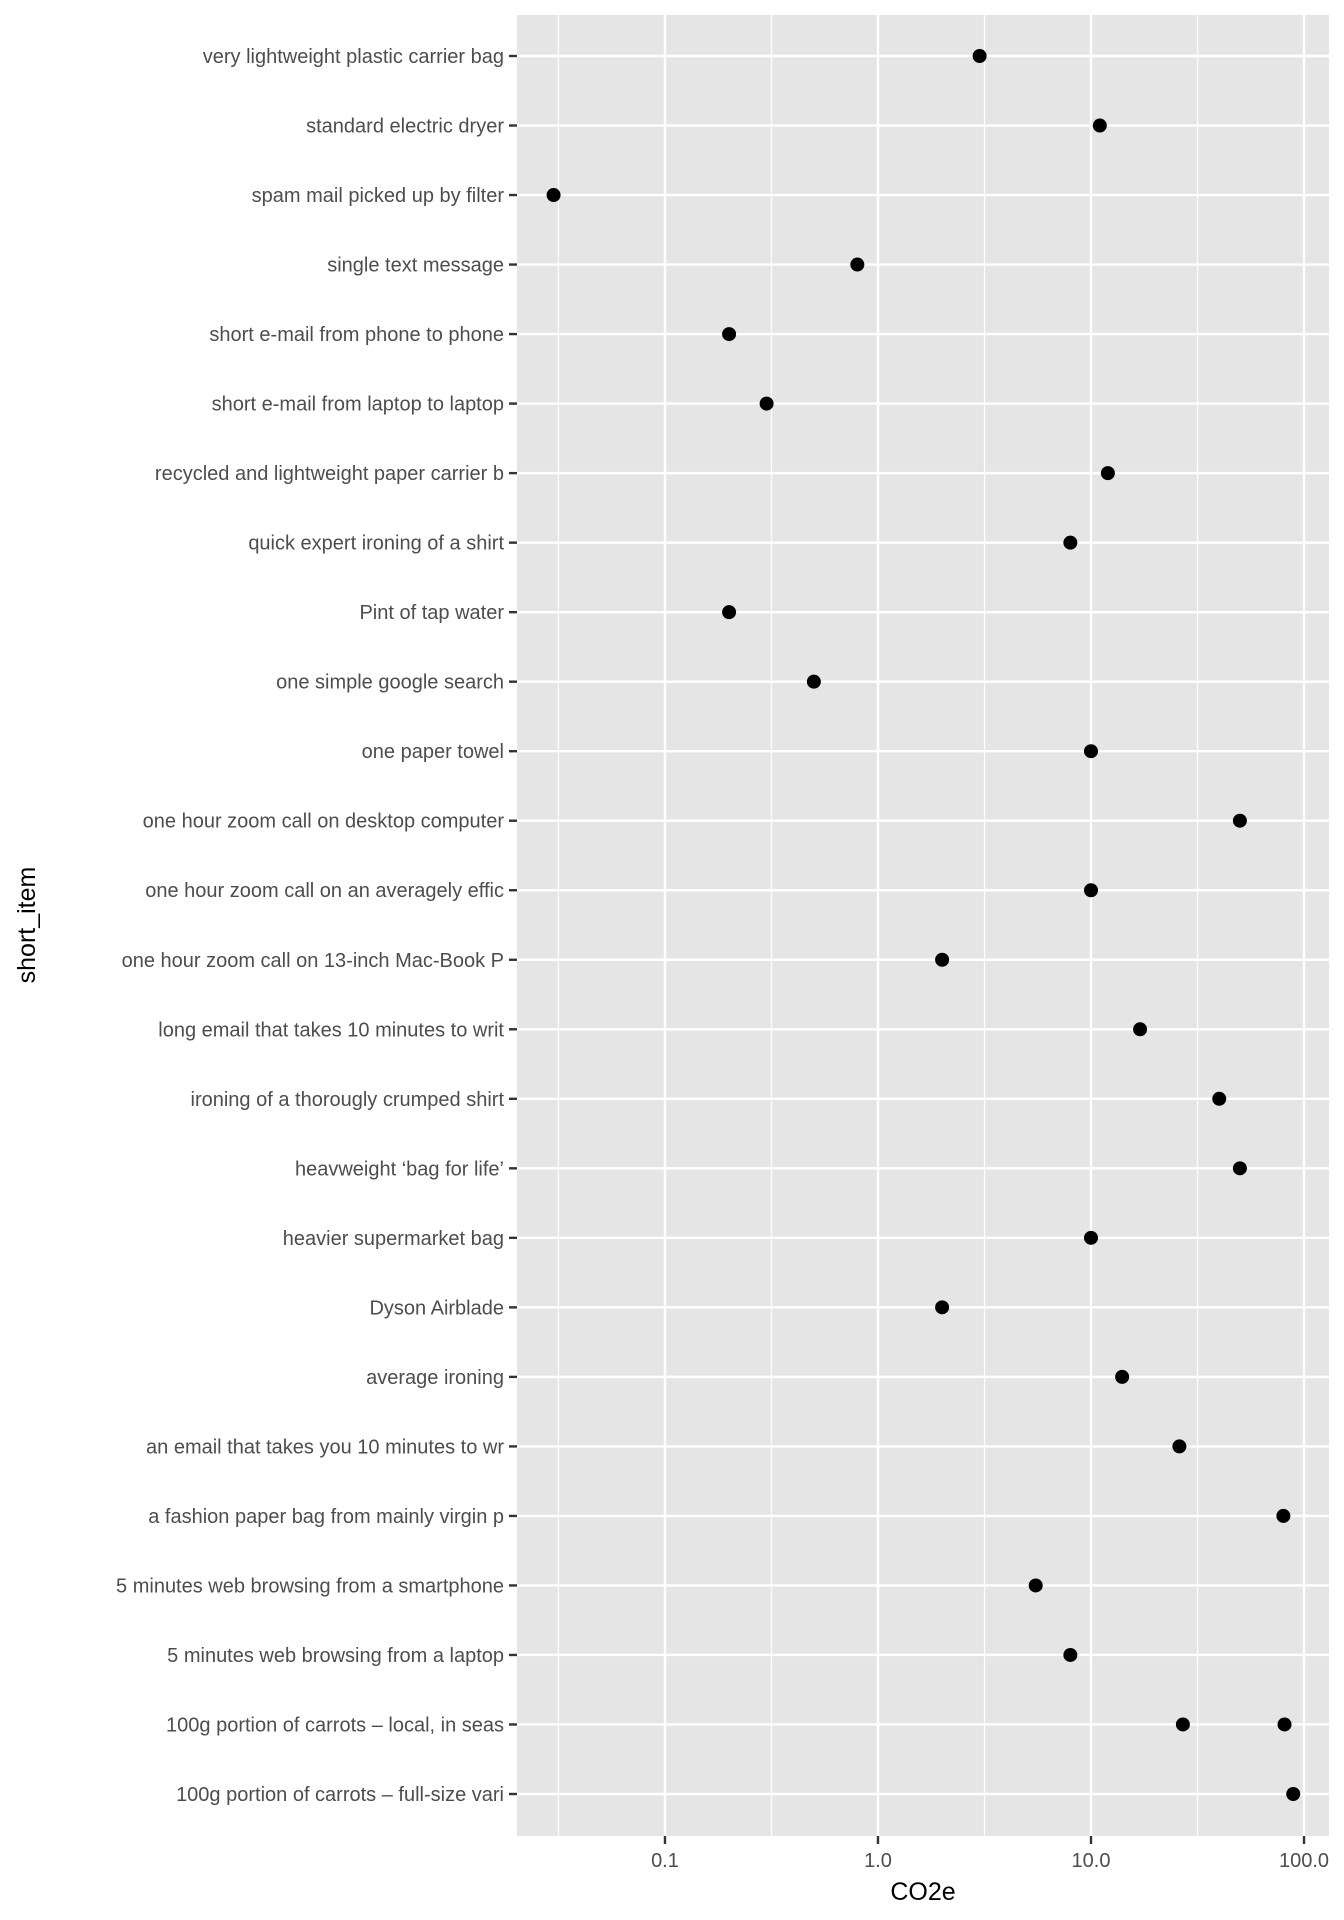 Image resolution: width=1344 pixels, height=1920 pixels. Describe the element at coordinates (331, 1030) in the screenshot. I see `y-tick-label: long email that takes 10 minutes to writ` at that location.